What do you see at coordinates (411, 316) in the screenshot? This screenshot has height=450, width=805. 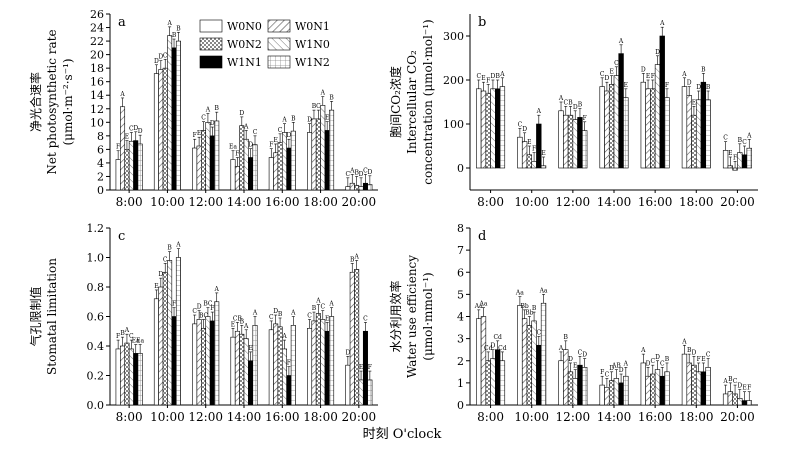 I see `y-axis-label: 水分利用效率 Water use efficiency (μmol·mmol⁻¹)` at bounding box center [411, 316].